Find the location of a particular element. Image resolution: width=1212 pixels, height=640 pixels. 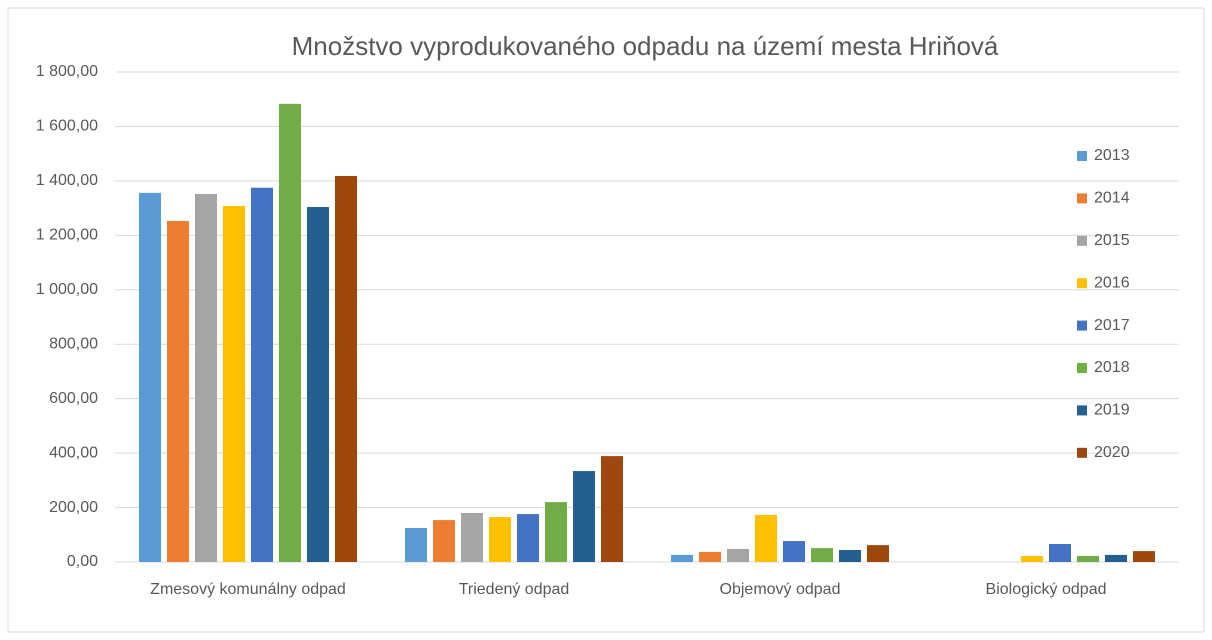

y-tick-label: 1 400,00 is located at coordinates (67, 180).